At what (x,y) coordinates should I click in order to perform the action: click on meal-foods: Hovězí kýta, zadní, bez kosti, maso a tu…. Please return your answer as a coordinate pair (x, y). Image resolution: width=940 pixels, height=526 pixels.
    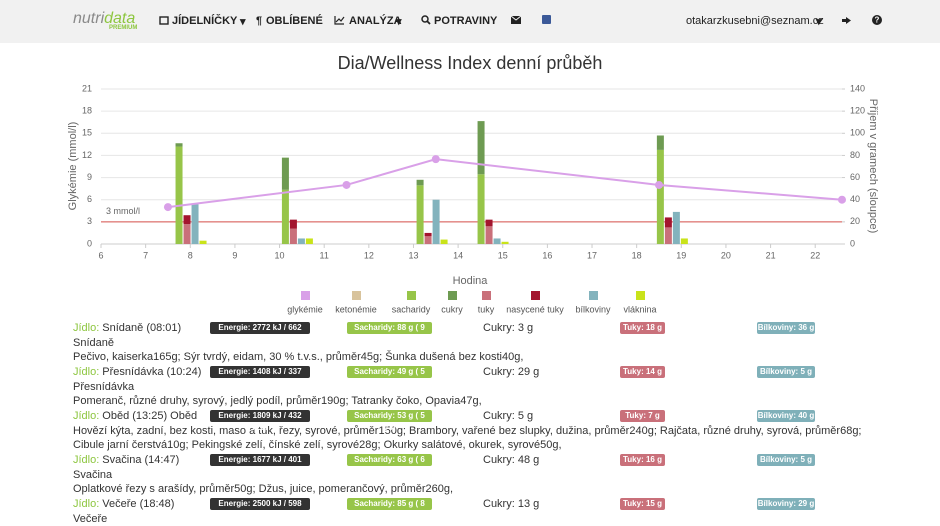
    Looking at the image, I should click on (467, 438).